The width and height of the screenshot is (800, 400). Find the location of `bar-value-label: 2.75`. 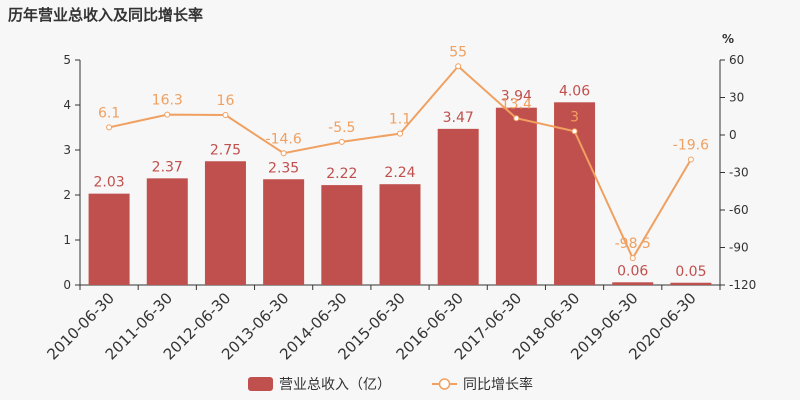

bar-value-label: 2.75 is located at coordinates (225, 150).